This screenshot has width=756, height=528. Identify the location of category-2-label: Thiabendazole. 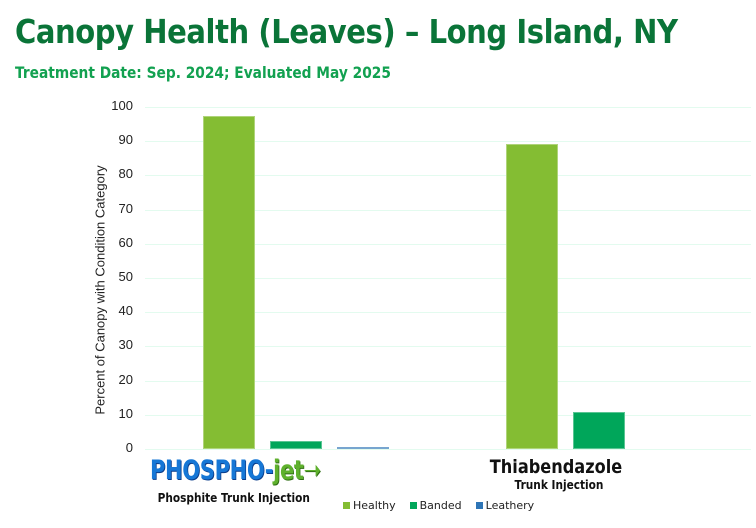
(556, 467).